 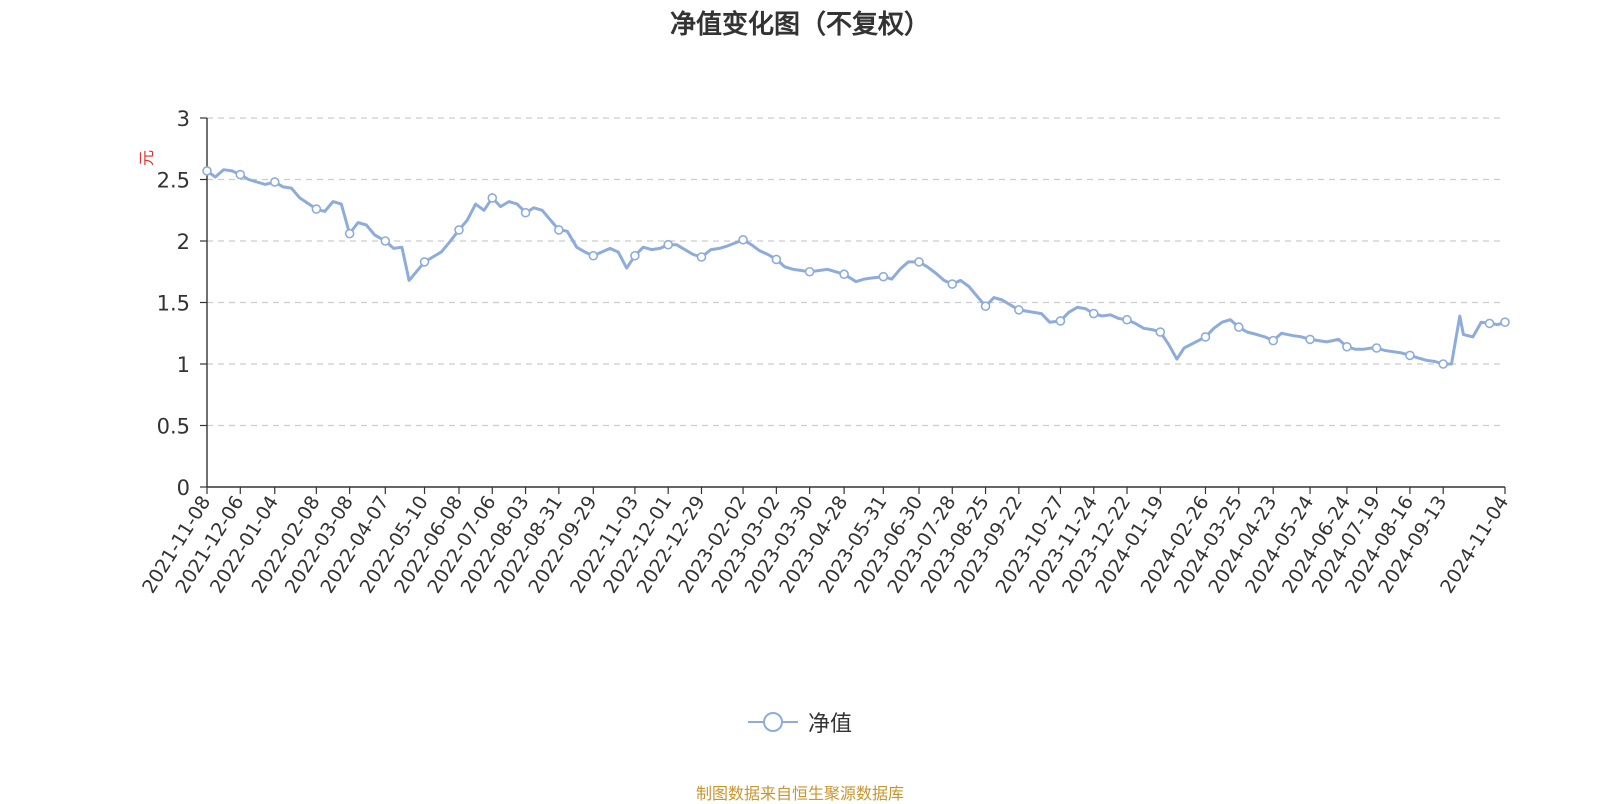 I want to click on legend: 净值, so click(x=800, y=722).